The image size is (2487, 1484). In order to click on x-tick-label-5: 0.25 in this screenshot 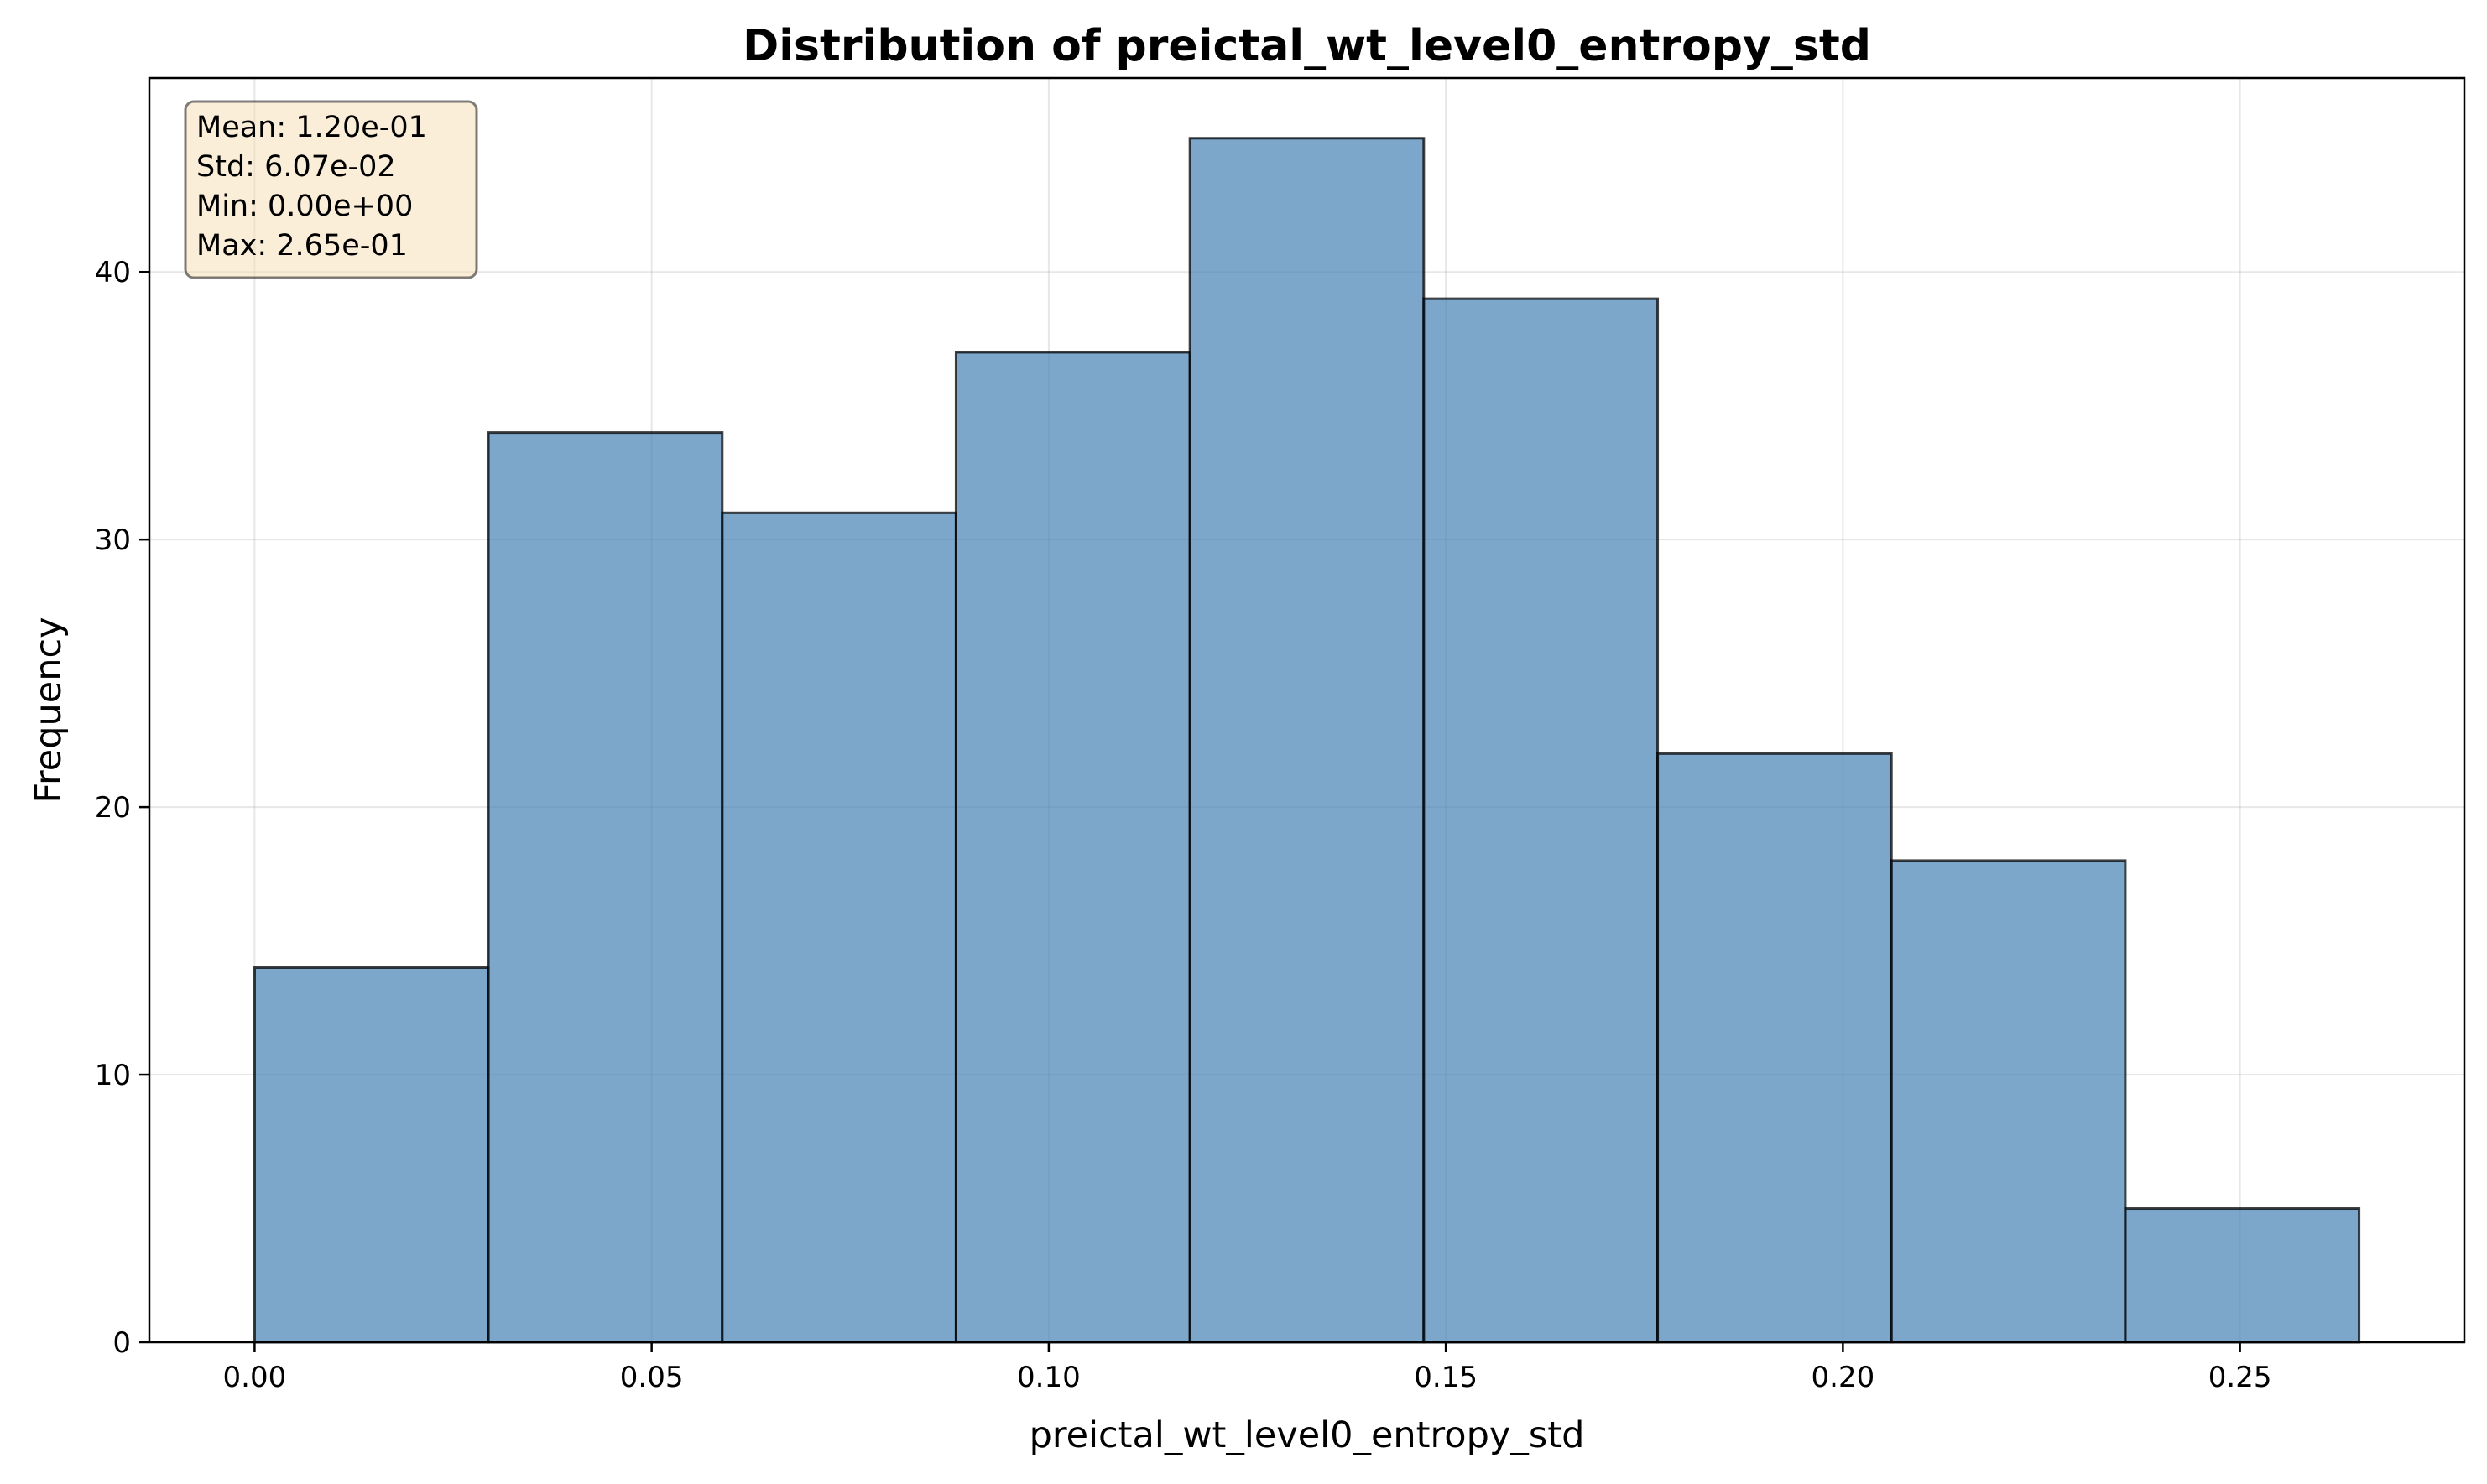, I will do `click(2240, 1377)`.